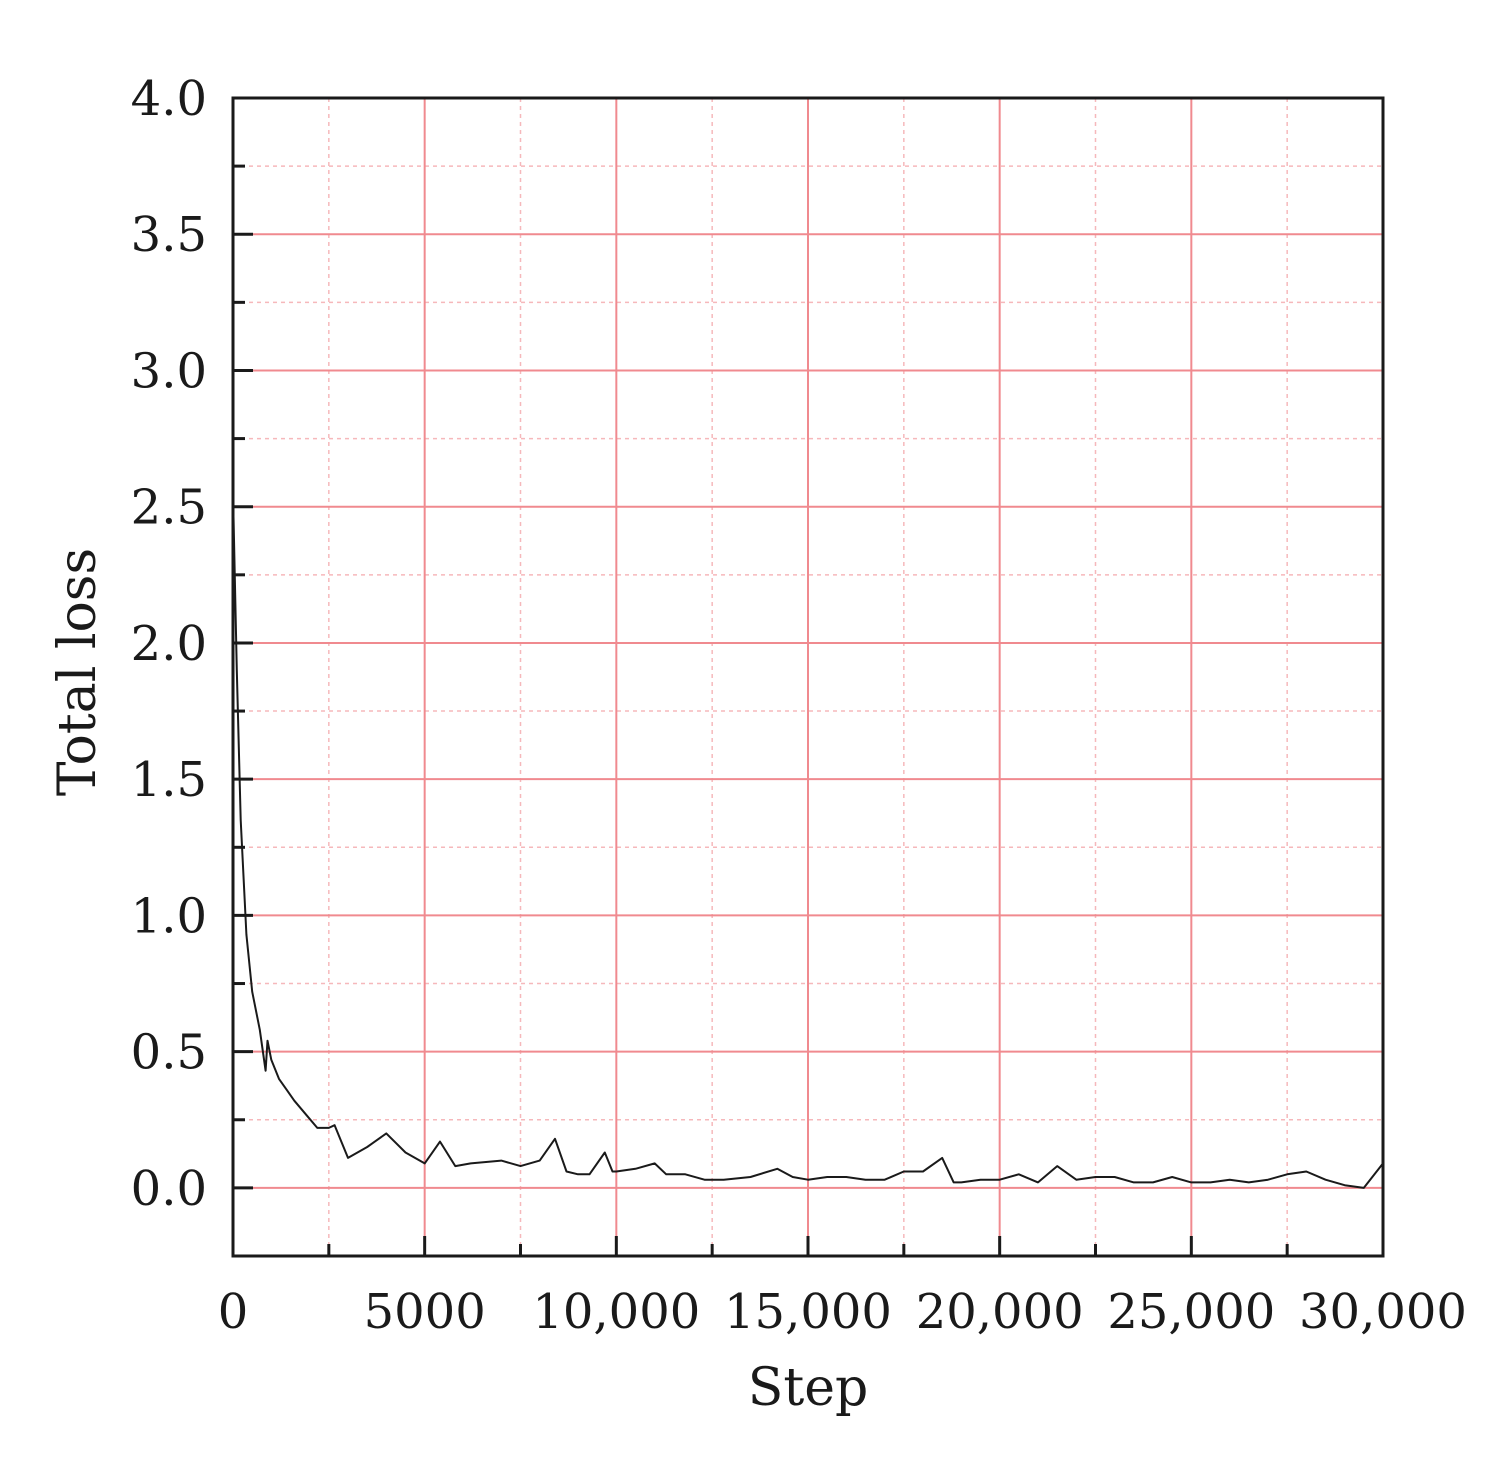  Describe the element at coordinates (808, 1312) in the screenshot. I see `x-tick-label: 15,000` at that location.